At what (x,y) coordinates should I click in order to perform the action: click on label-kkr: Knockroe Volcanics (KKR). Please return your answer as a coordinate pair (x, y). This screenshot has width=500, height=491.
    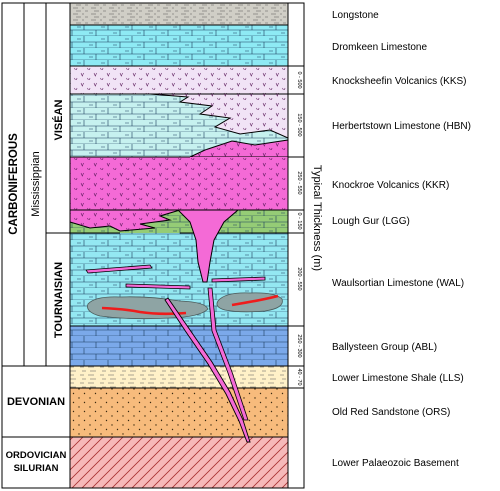
    Looking at the image, I should click on (390, 185).